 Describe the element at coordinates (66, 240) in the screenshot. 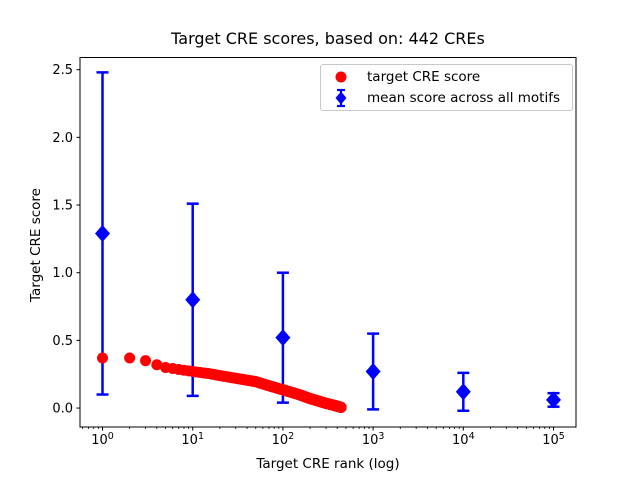

I see `y-axis: 0.0 0.5 1.0 1.5 2.0 2.5` at that location.